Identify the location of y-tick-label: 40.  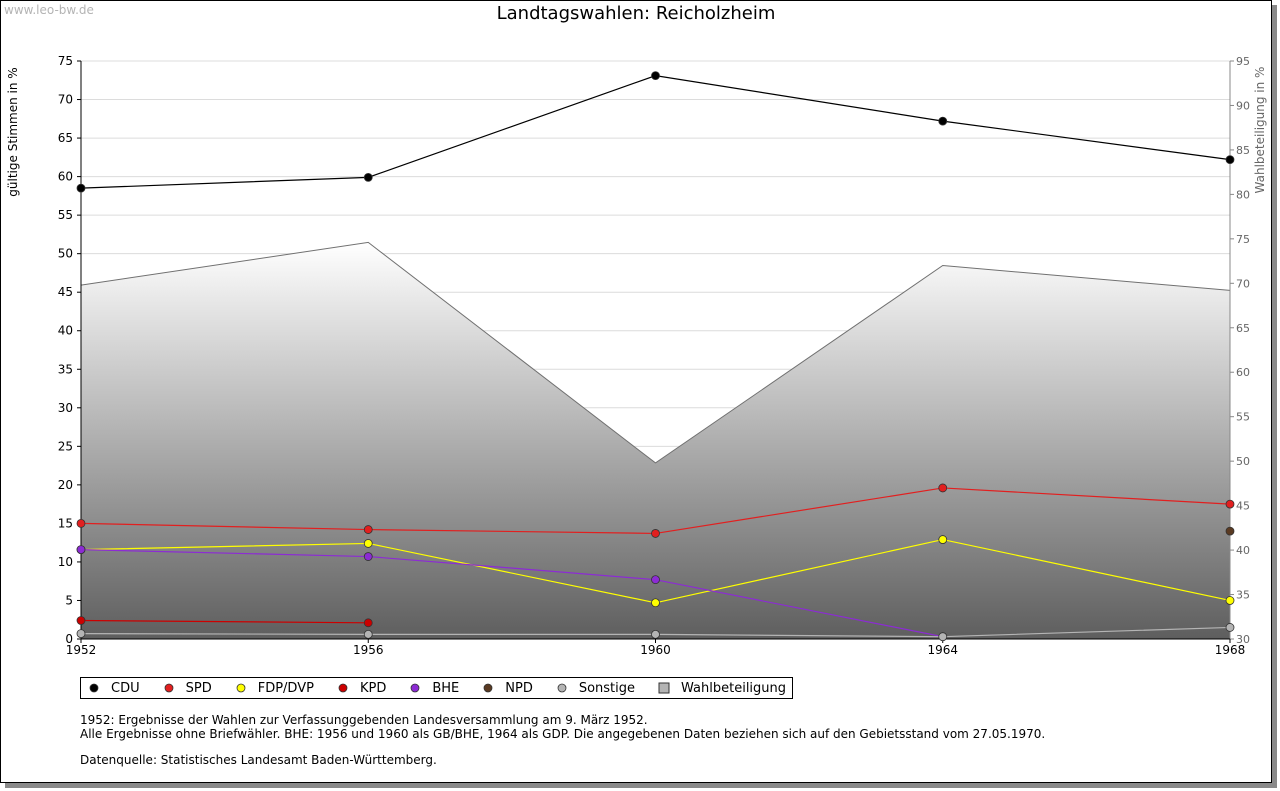
(65, 331).